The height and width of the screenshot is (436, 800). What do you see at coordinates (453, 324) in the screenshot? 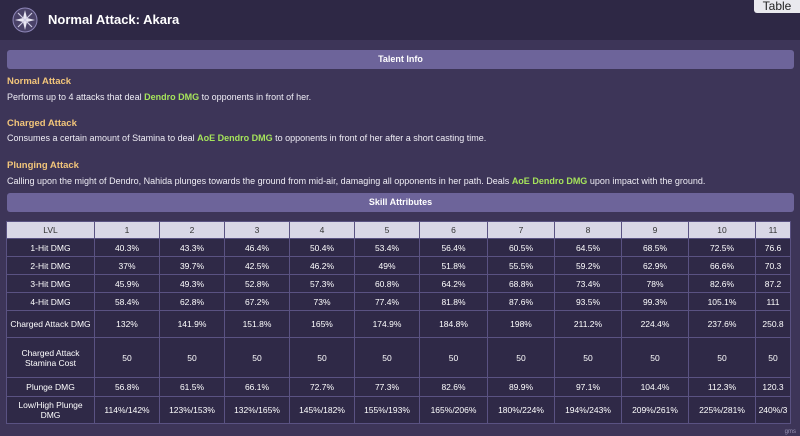
I see `table-cell: 184.8%` at bounding box center [453, 324].